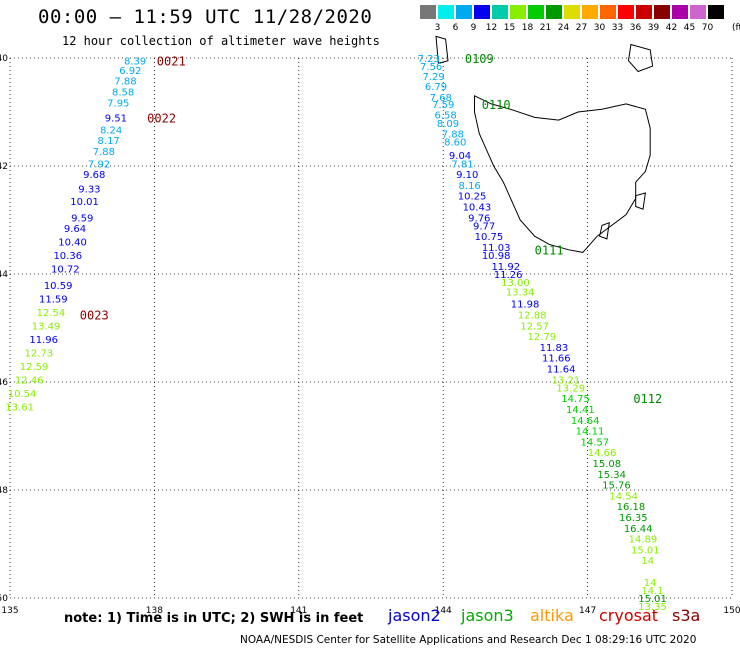 The width and height of the screenshot is (740, 650). Describe the element at coordinates (689, 28) in the screenshot. I see `scale-tick-label: 45` at that location.